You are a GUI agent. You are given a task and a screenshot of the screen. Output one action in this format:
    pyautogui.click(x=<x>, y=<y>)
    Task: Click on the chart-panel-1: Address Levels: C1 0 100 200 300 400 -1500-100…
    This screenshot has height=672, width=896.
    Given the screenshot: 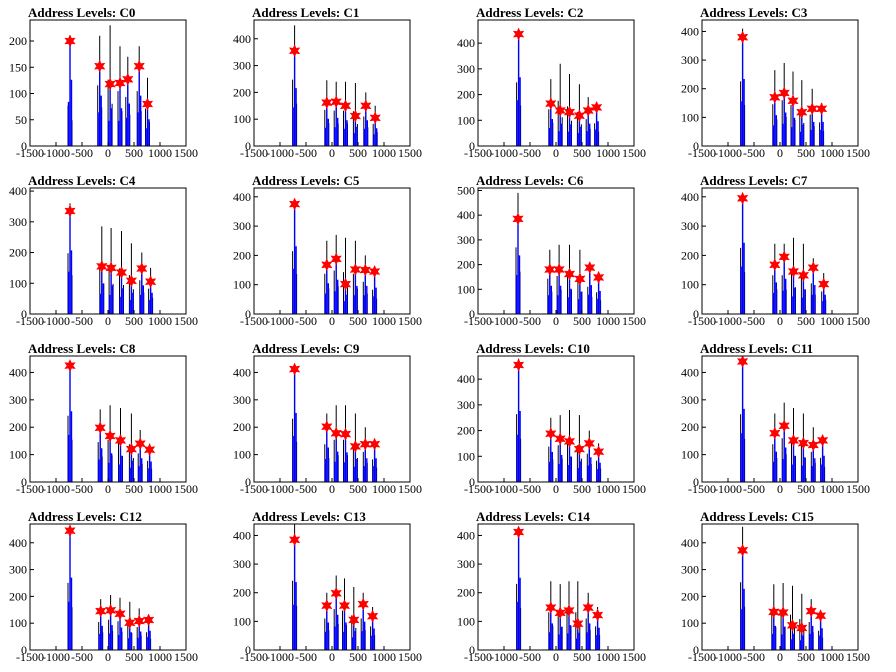 What is the action you would take?
    pyautogui.click(x=327, y=82)
    